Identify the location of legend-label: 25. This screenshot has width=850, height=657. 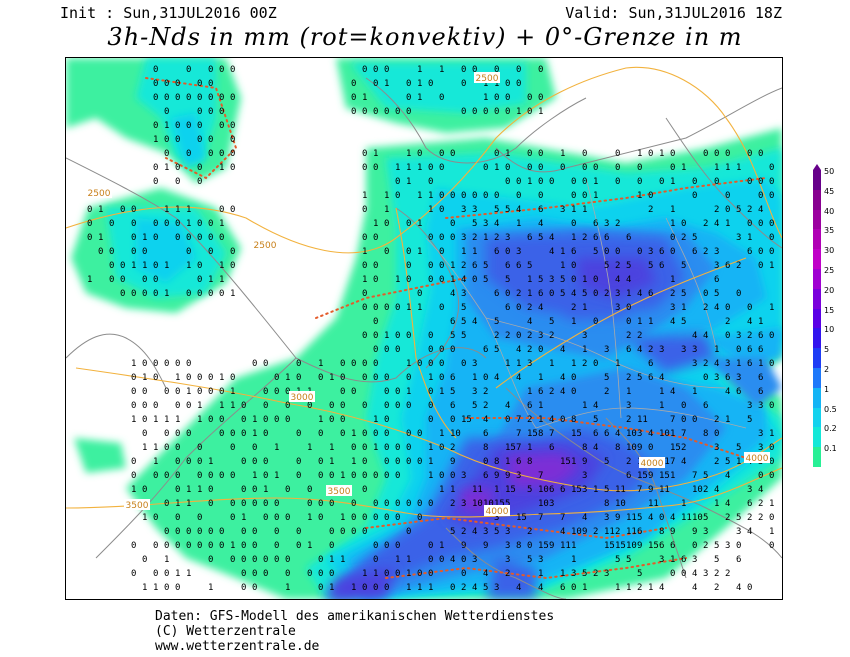
(829, 270).